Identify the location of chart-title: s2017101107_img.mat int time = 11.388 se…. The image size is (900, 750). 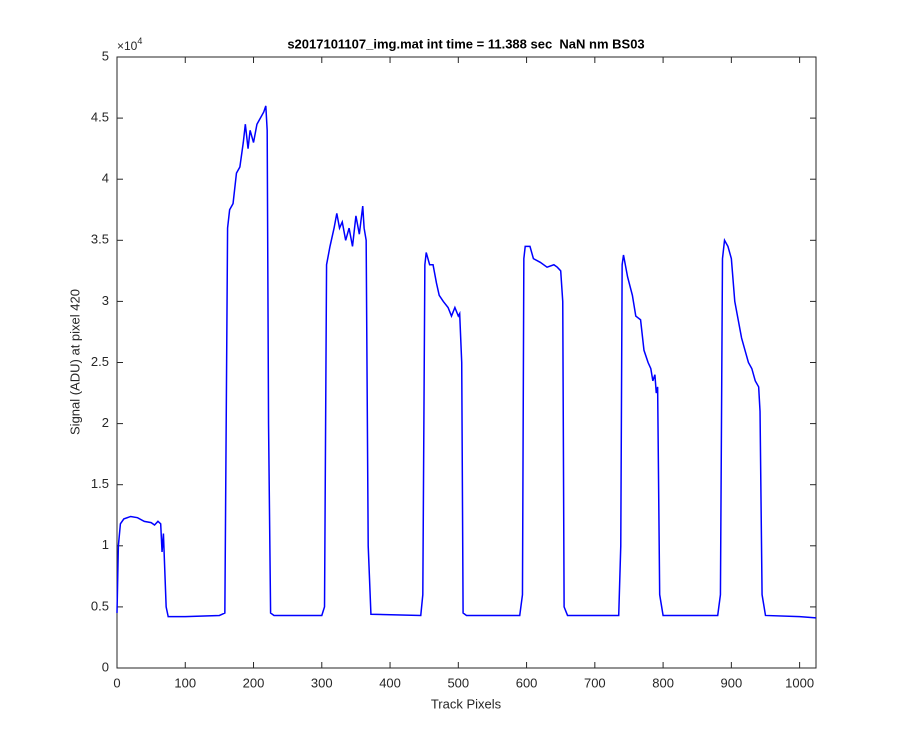
(465, 43).